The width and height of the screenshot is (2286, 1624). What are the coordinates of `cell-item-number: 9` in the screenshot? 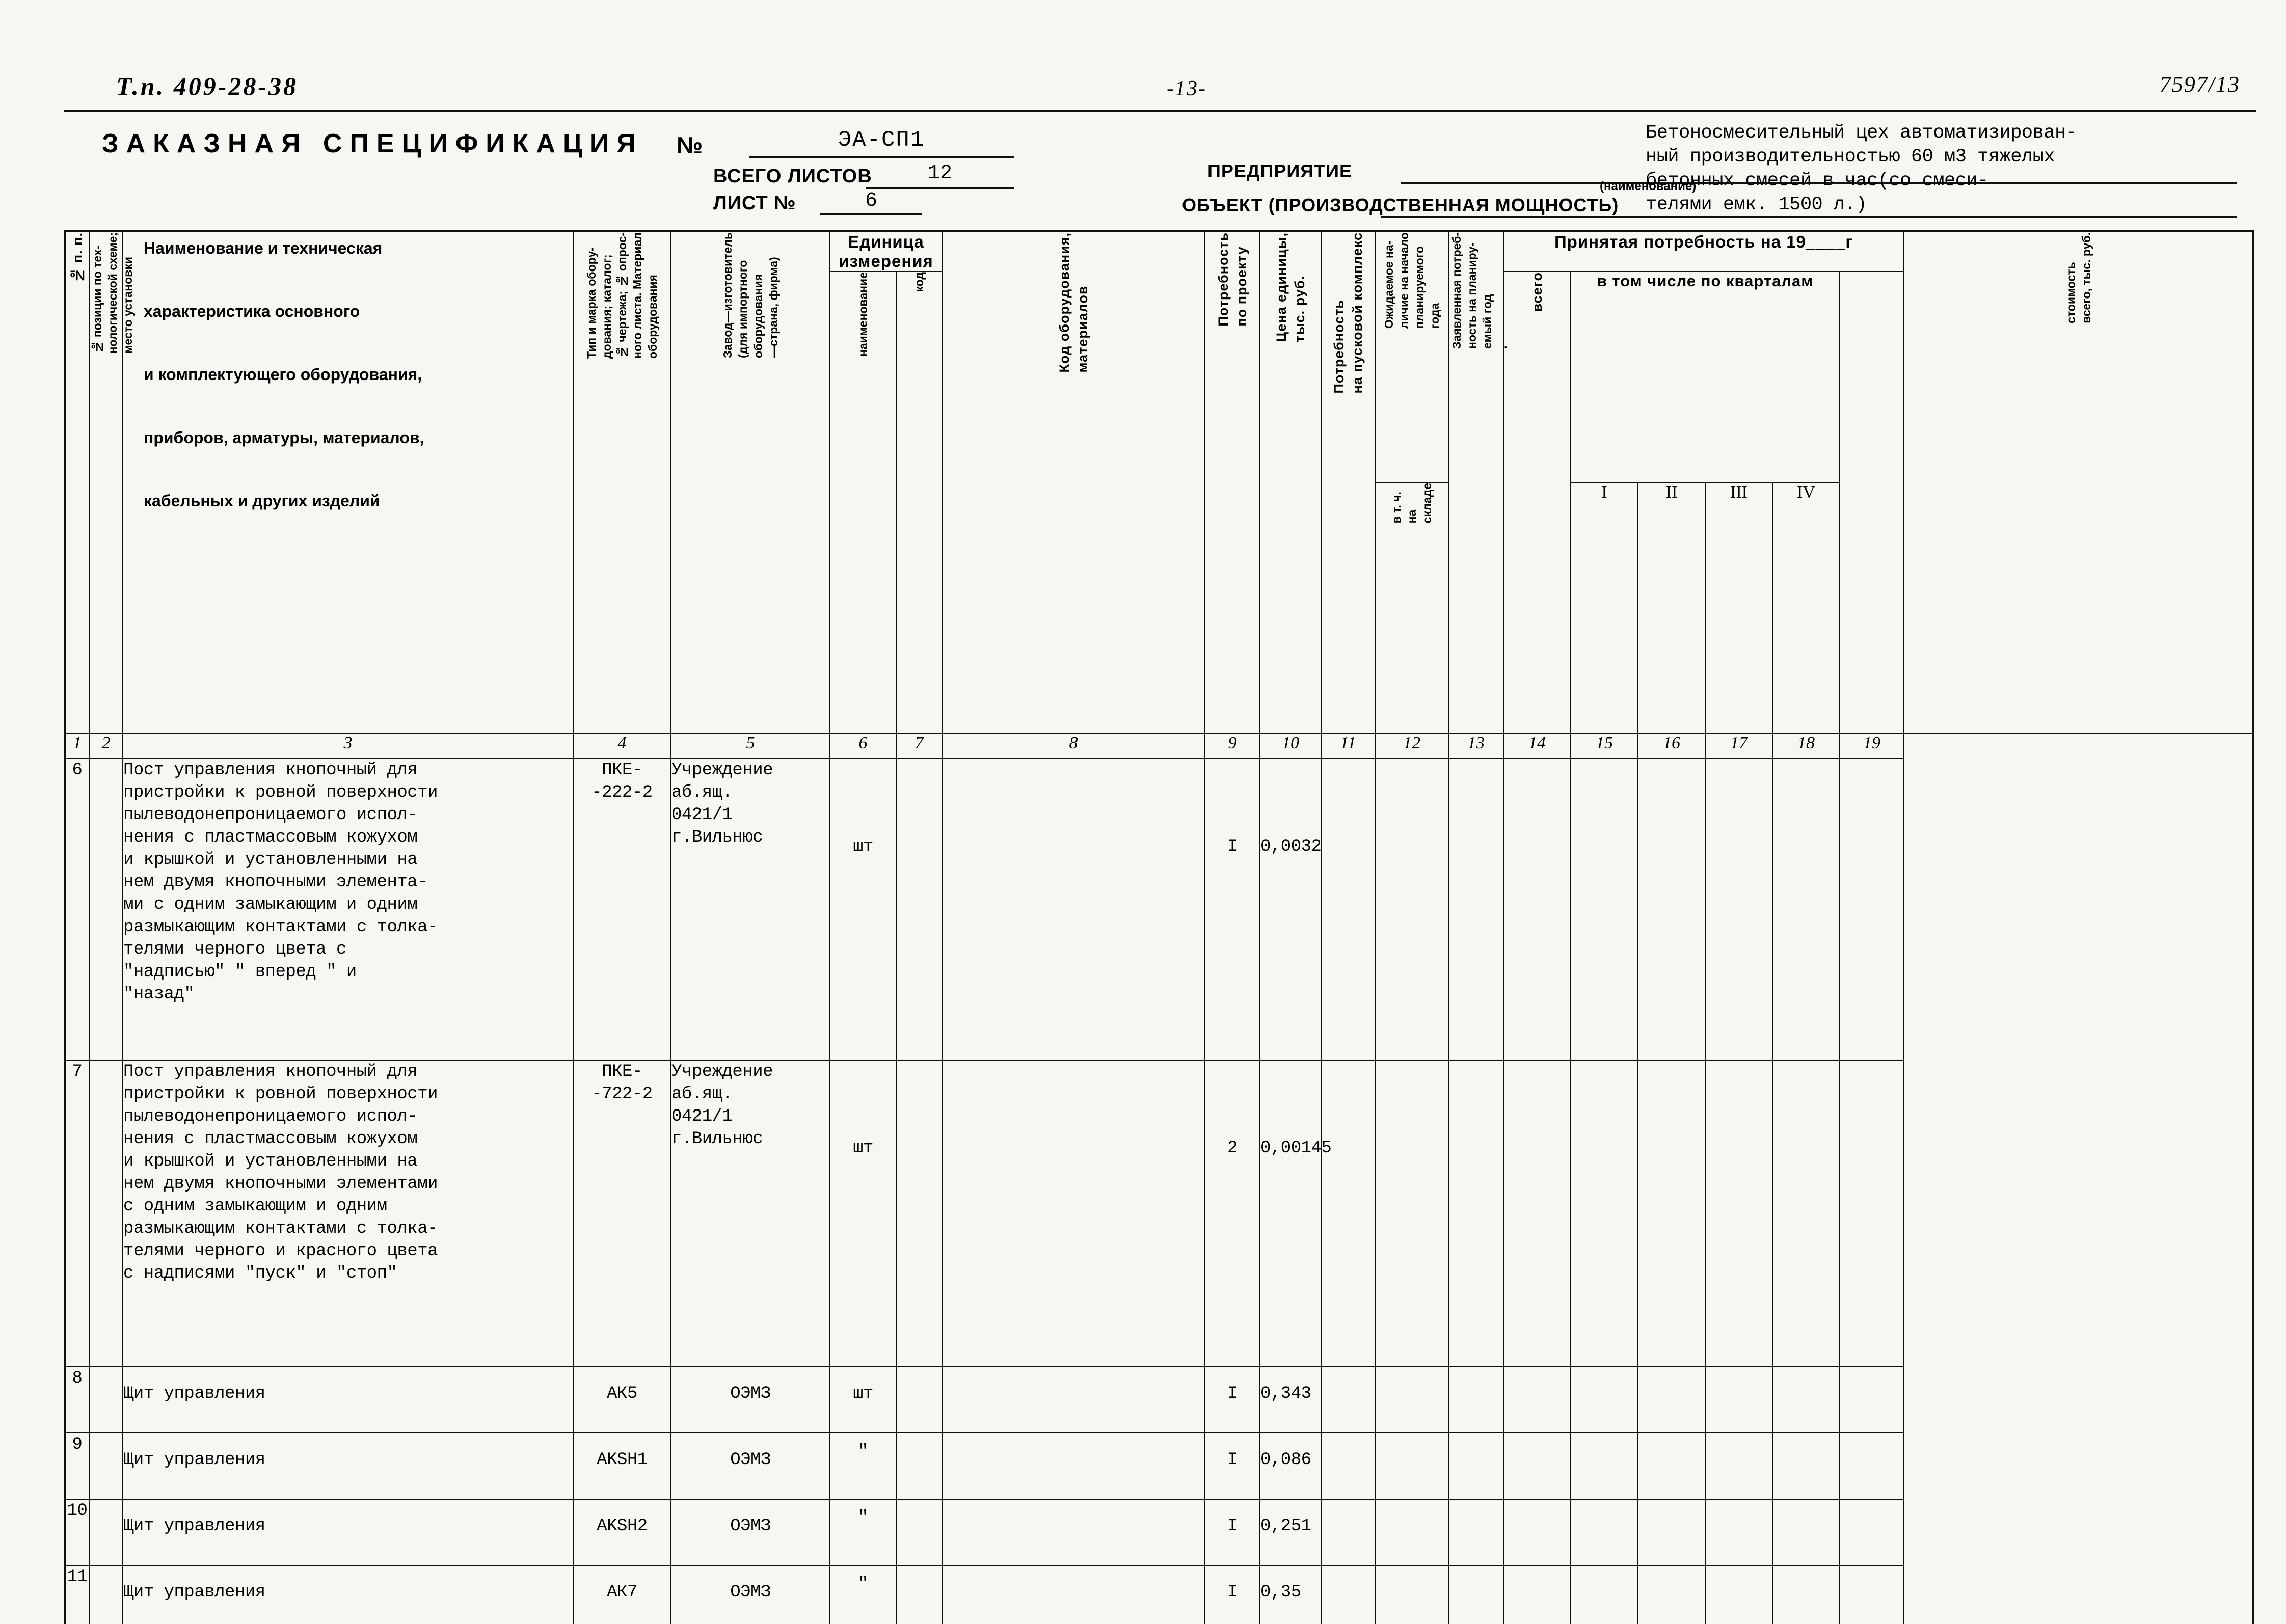 It's located at (77, 1466).